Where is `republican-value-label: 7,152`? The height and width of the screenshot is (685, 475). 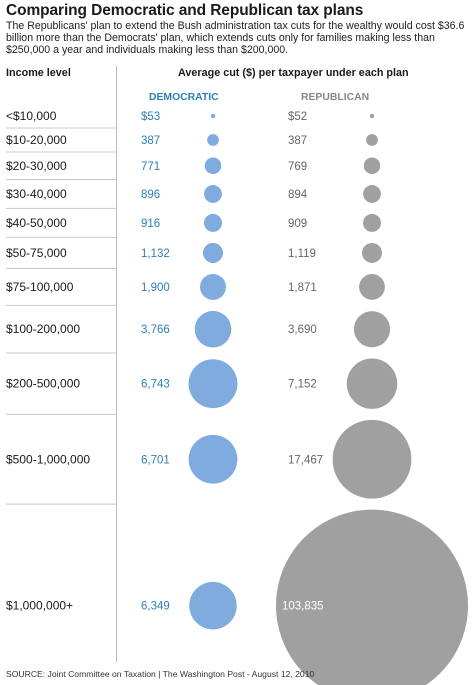 republican-value-label: 7,152 is located at coordinates (302, 385).